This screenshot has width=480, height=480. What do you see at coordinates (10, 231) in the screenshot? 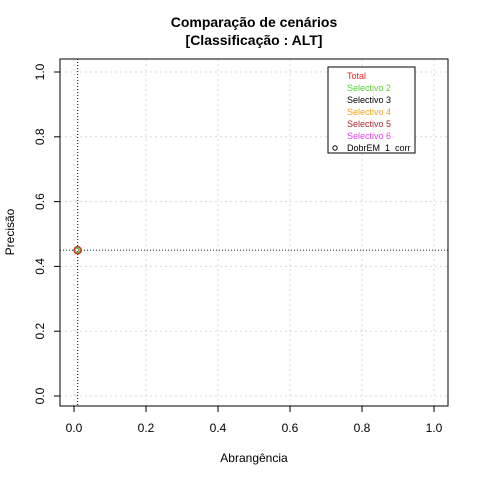
I see `y-axis-label: Precisão` at bounding box center [10, 231].